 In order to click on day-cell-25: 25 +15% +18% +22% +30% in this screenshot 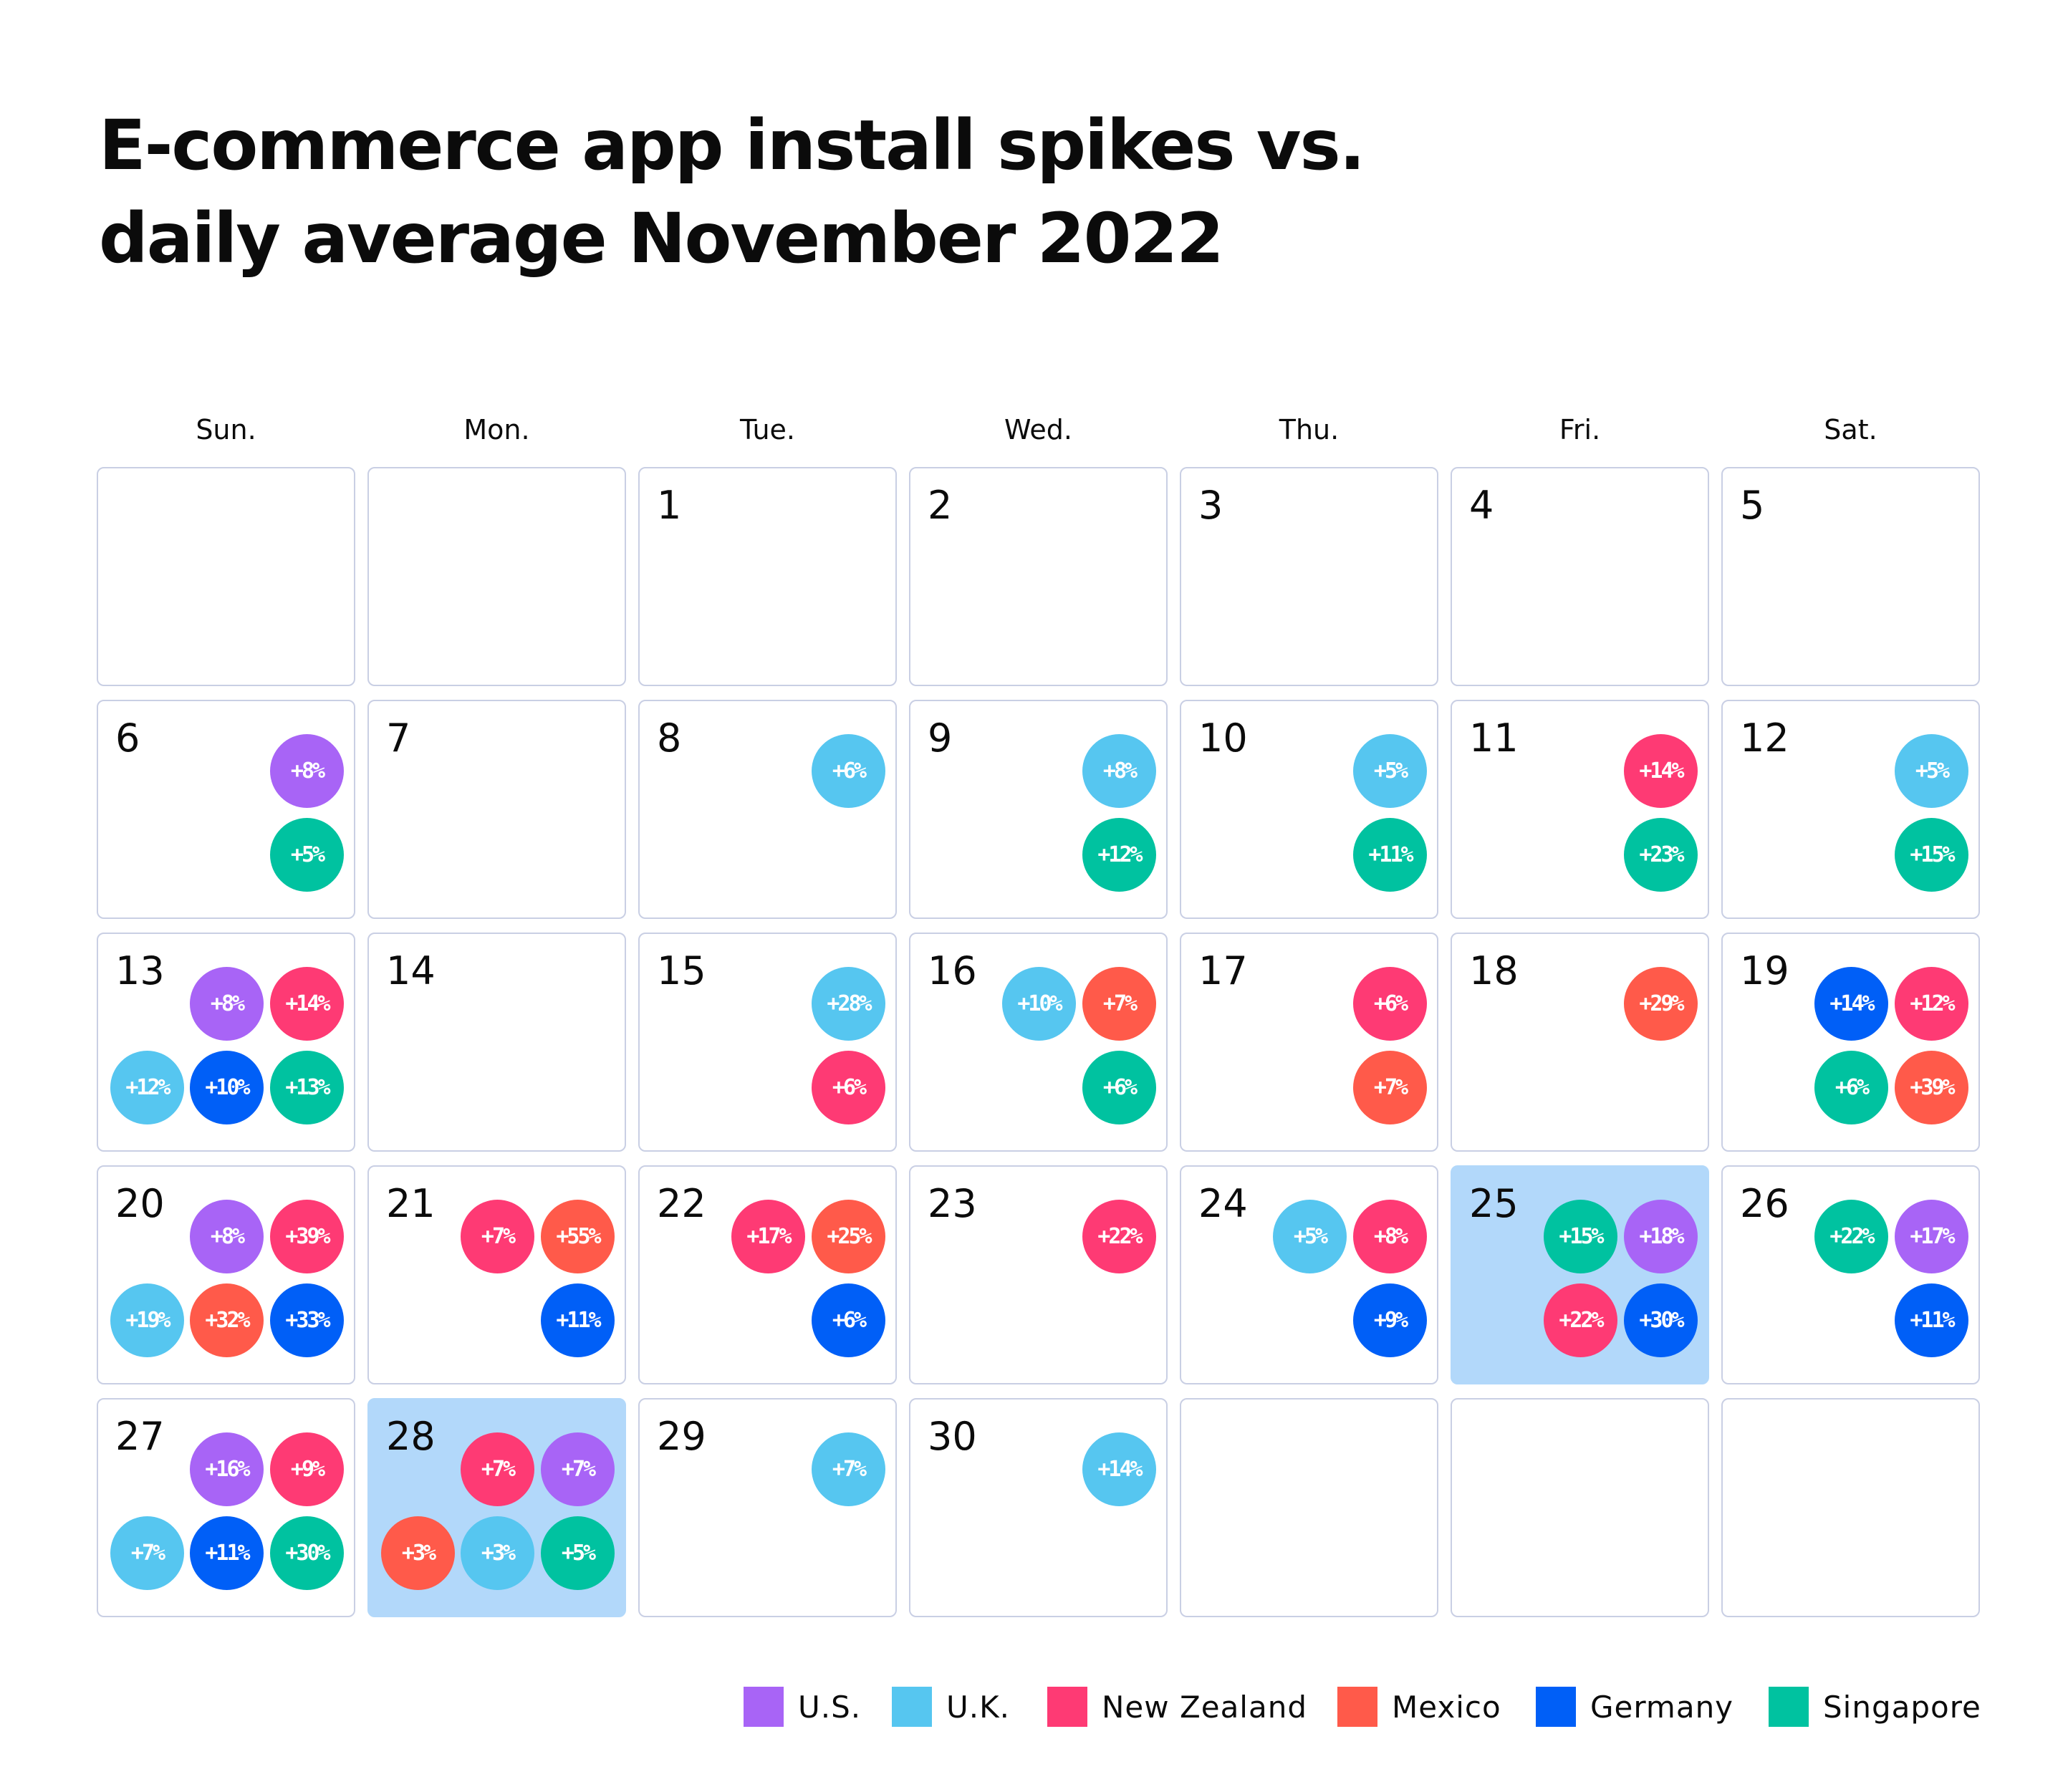, I will do `click(1580, 1275)`.